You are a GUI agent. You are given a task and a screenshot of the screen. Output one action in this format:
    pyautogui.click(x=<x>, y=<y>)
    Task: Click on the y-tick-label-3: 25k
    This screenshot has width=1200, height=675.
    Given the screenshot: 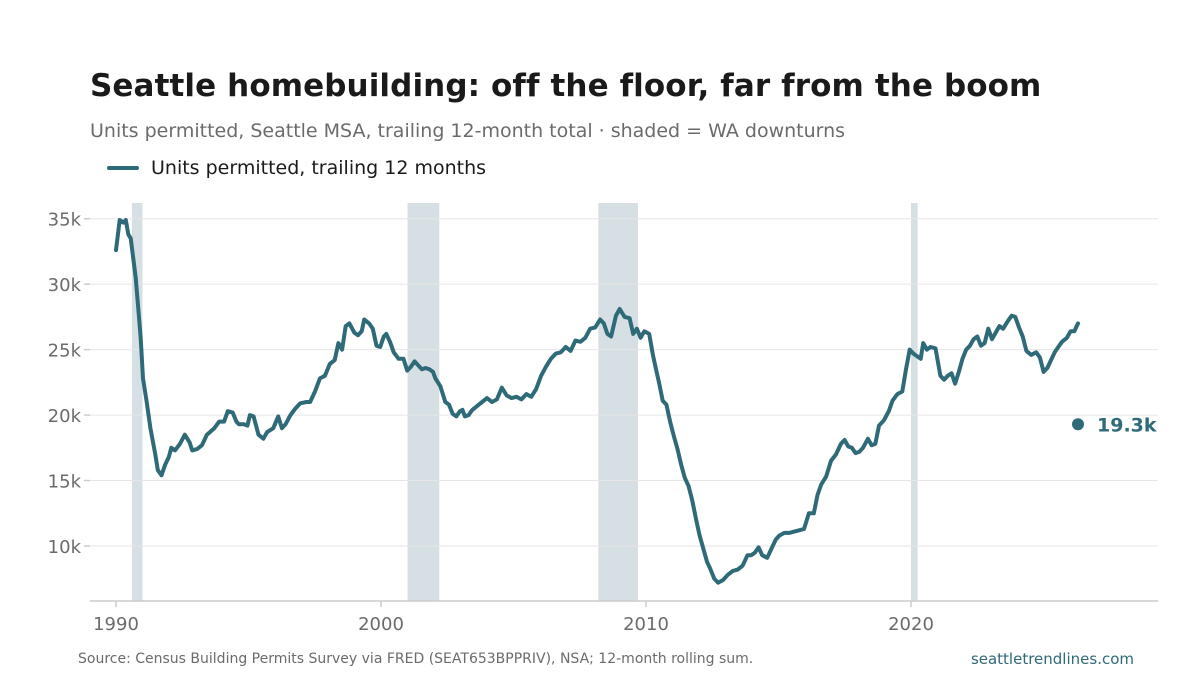 What is the action you would take?
    pyautogui.click(x=65, y=351)
    